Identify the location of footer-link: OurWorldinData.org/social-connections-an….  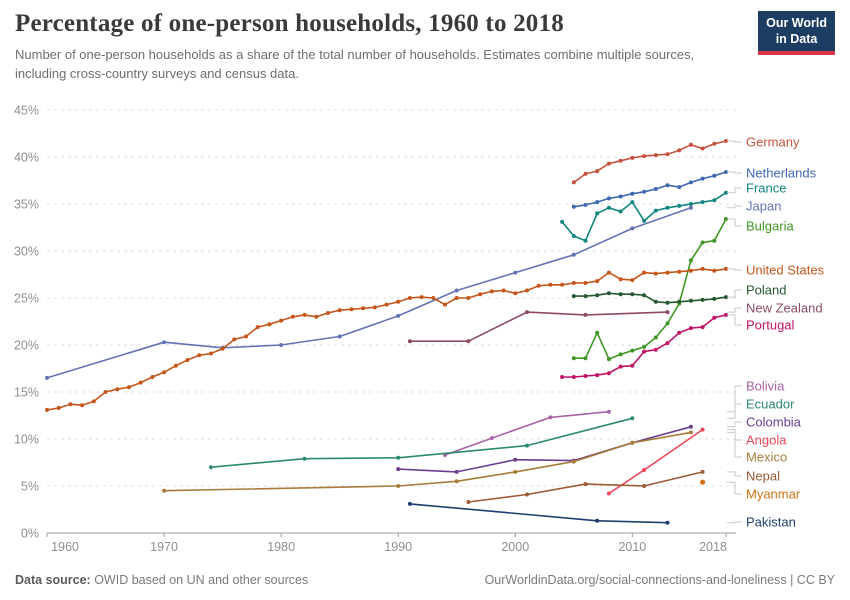
(635, 580).